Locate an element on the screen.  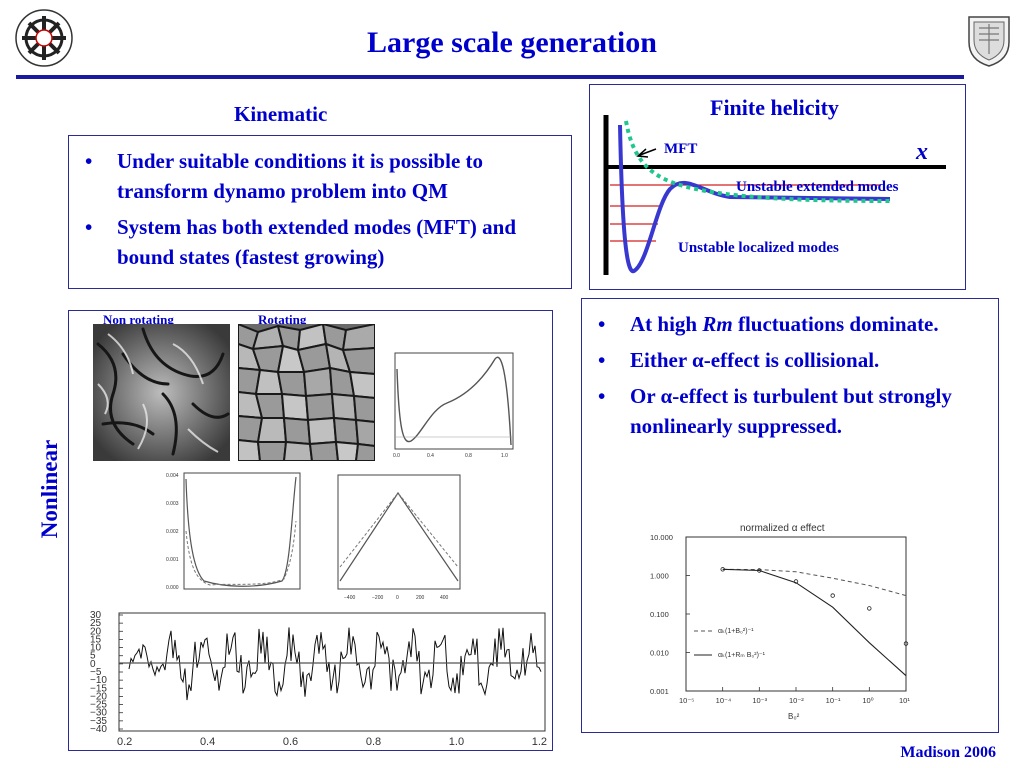
rm-bullet: Either α-effect is collisional. is located at coordinates (790, 360).